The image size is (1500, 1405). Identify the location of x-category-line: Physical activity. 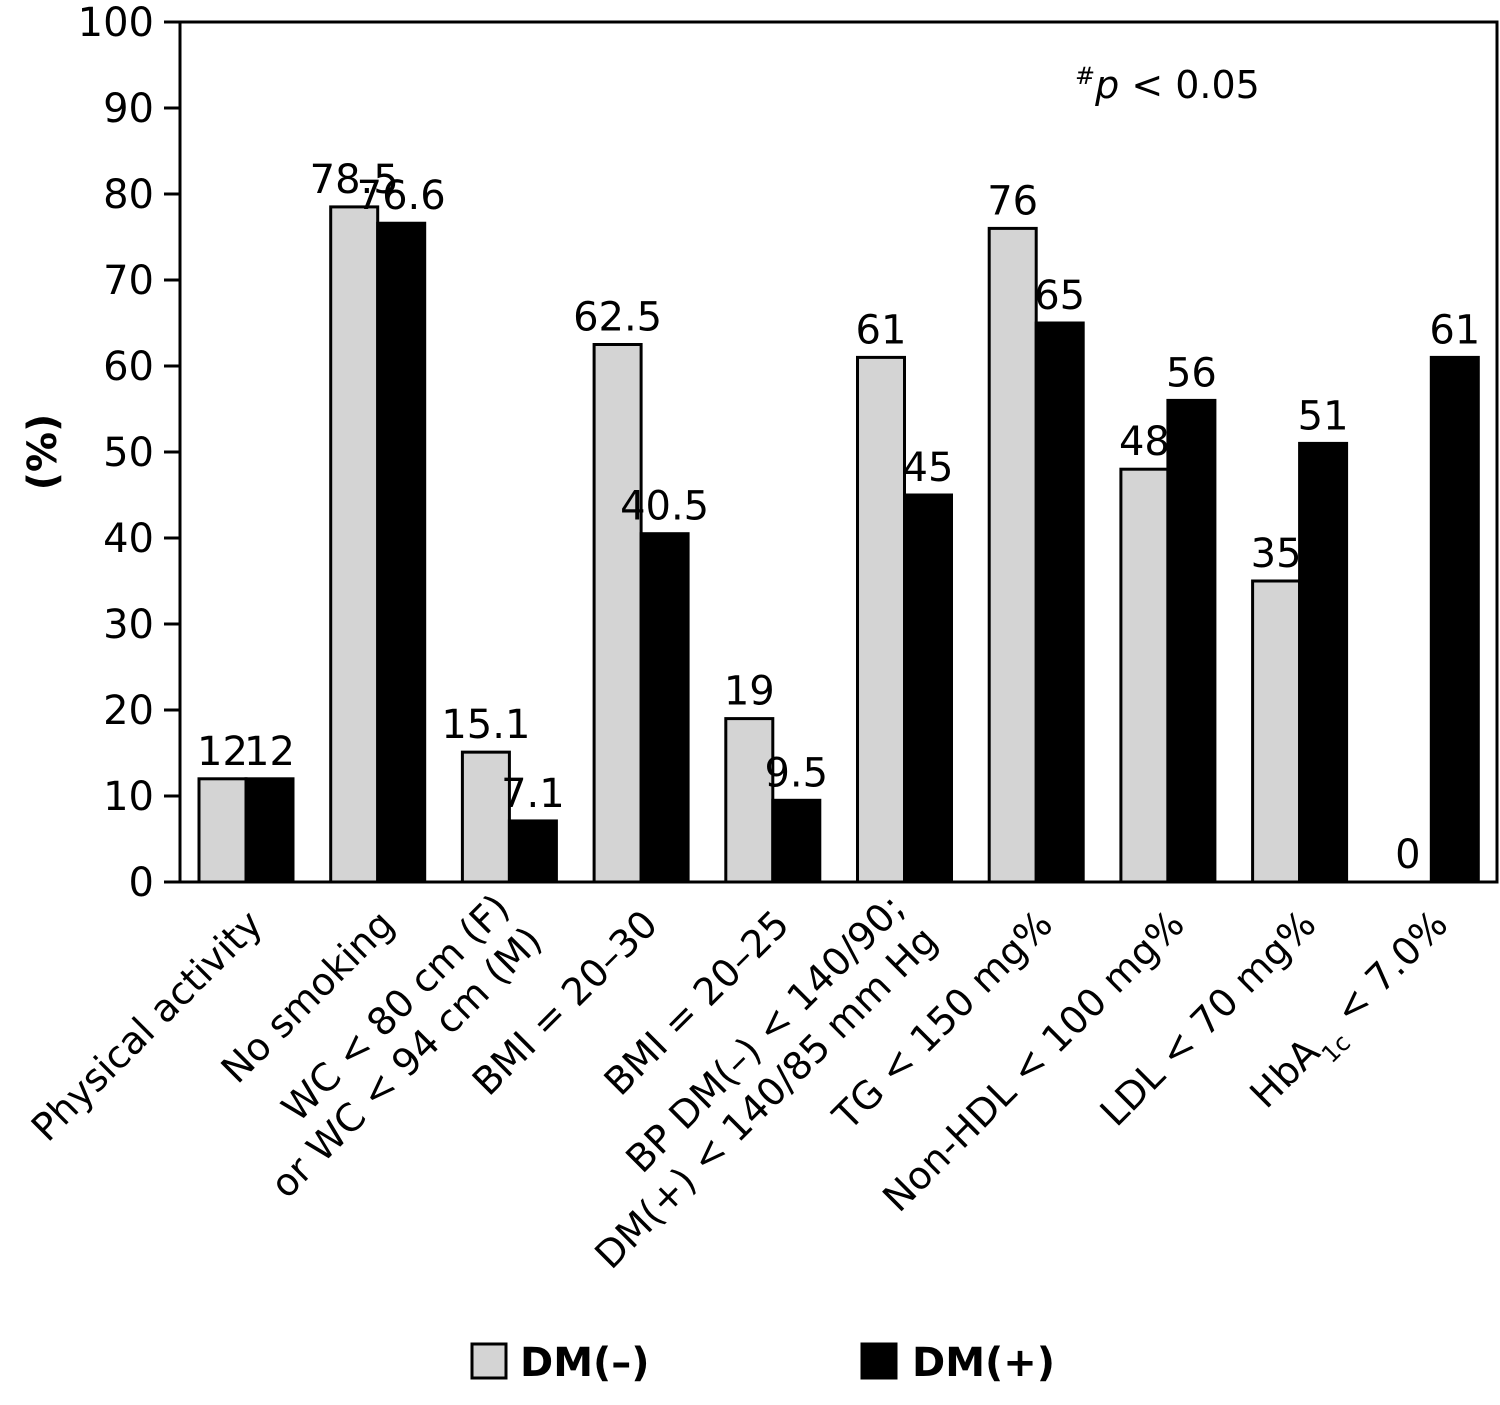
(147, 1026).